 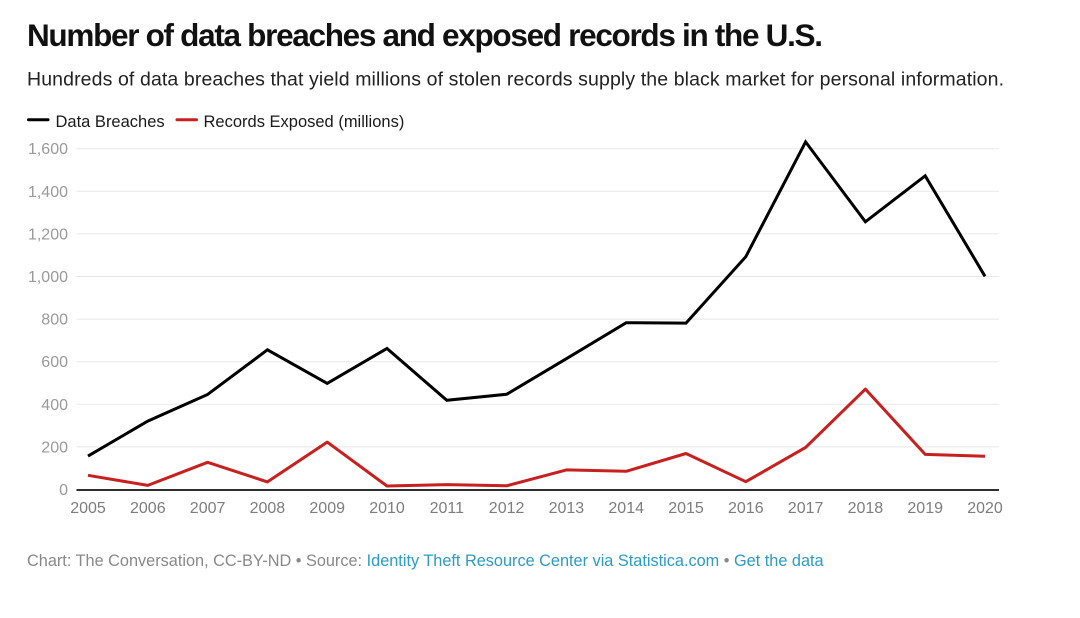 I want to click on svg-text: 200, so click(x=54, y=447).